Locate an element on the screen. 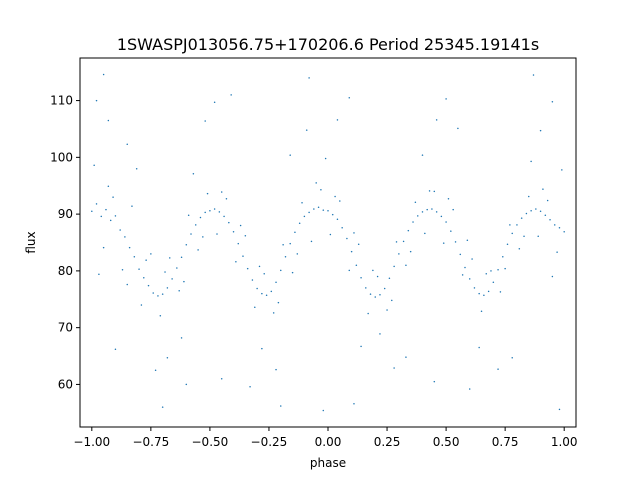 The width and height of the screenshot is (640, 480). y-tick-label: 110 is located at coordinates (61, 101).